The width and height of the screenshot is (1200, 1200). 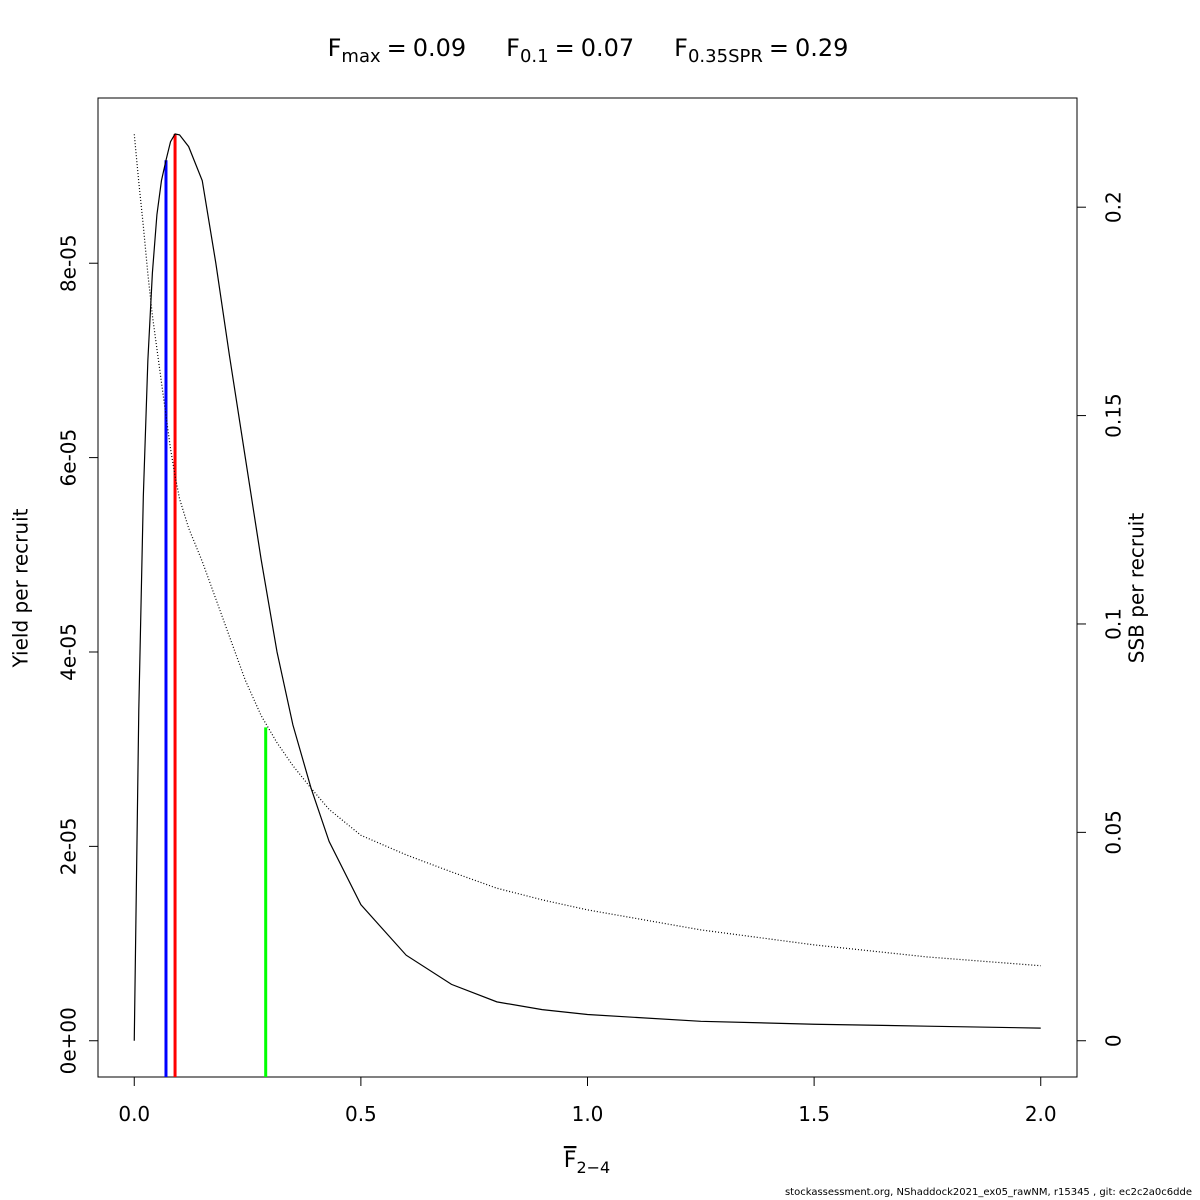 I want to click on x-tick-label: 0.0, so click(x=134, y=1114).